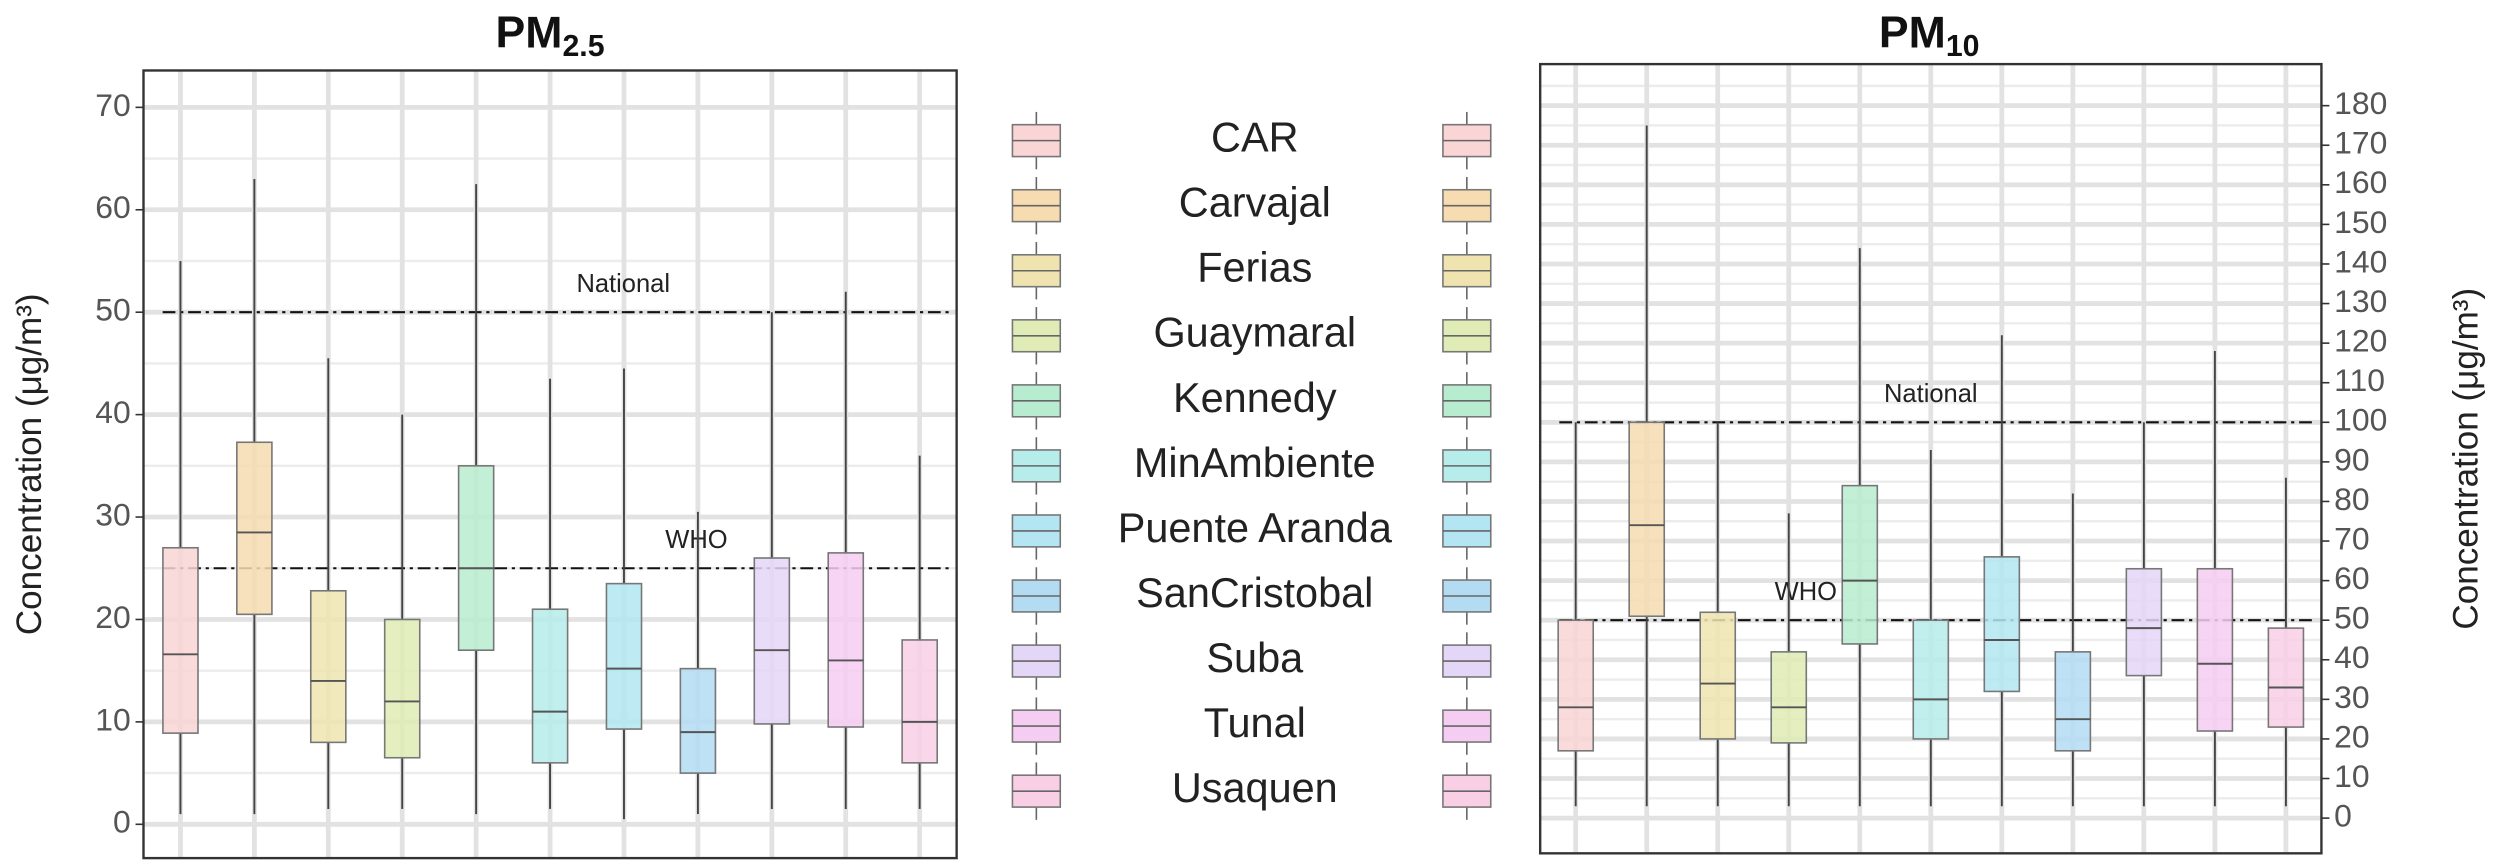 The height and width of the screenshot is (868, 2500). What do you see at coordinates (1255, 527) in the screenshot?
I see `legend-label: Puente Aranda` at bounding box center [1255, 527].